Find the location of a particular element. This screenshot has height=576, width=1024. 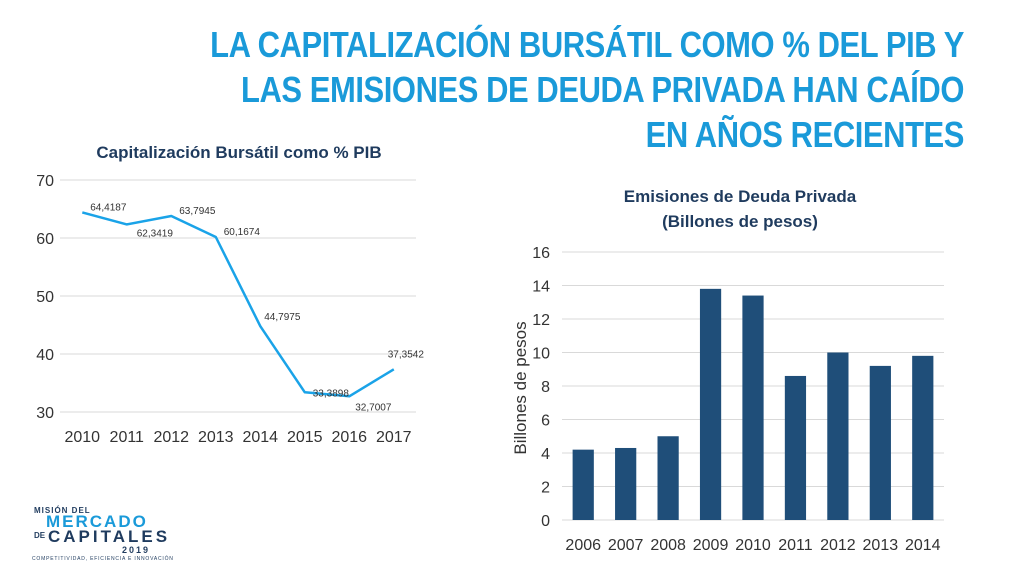

line-chart-gridlines is located at coordinates (238, 296).